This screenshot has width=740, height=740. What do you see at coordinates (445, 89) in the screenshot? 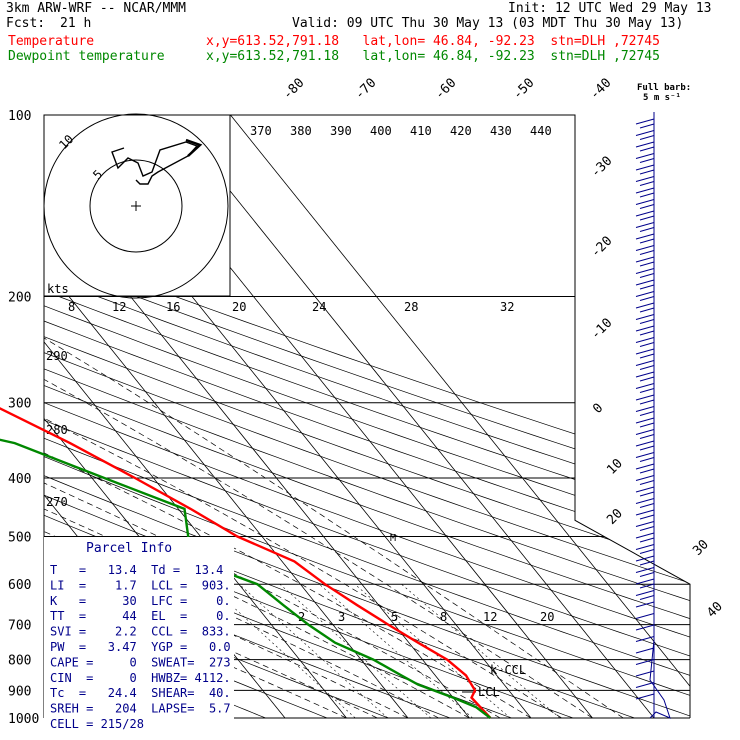
I see `temperature-tick-label: -60` at bounding box center [445, 89].